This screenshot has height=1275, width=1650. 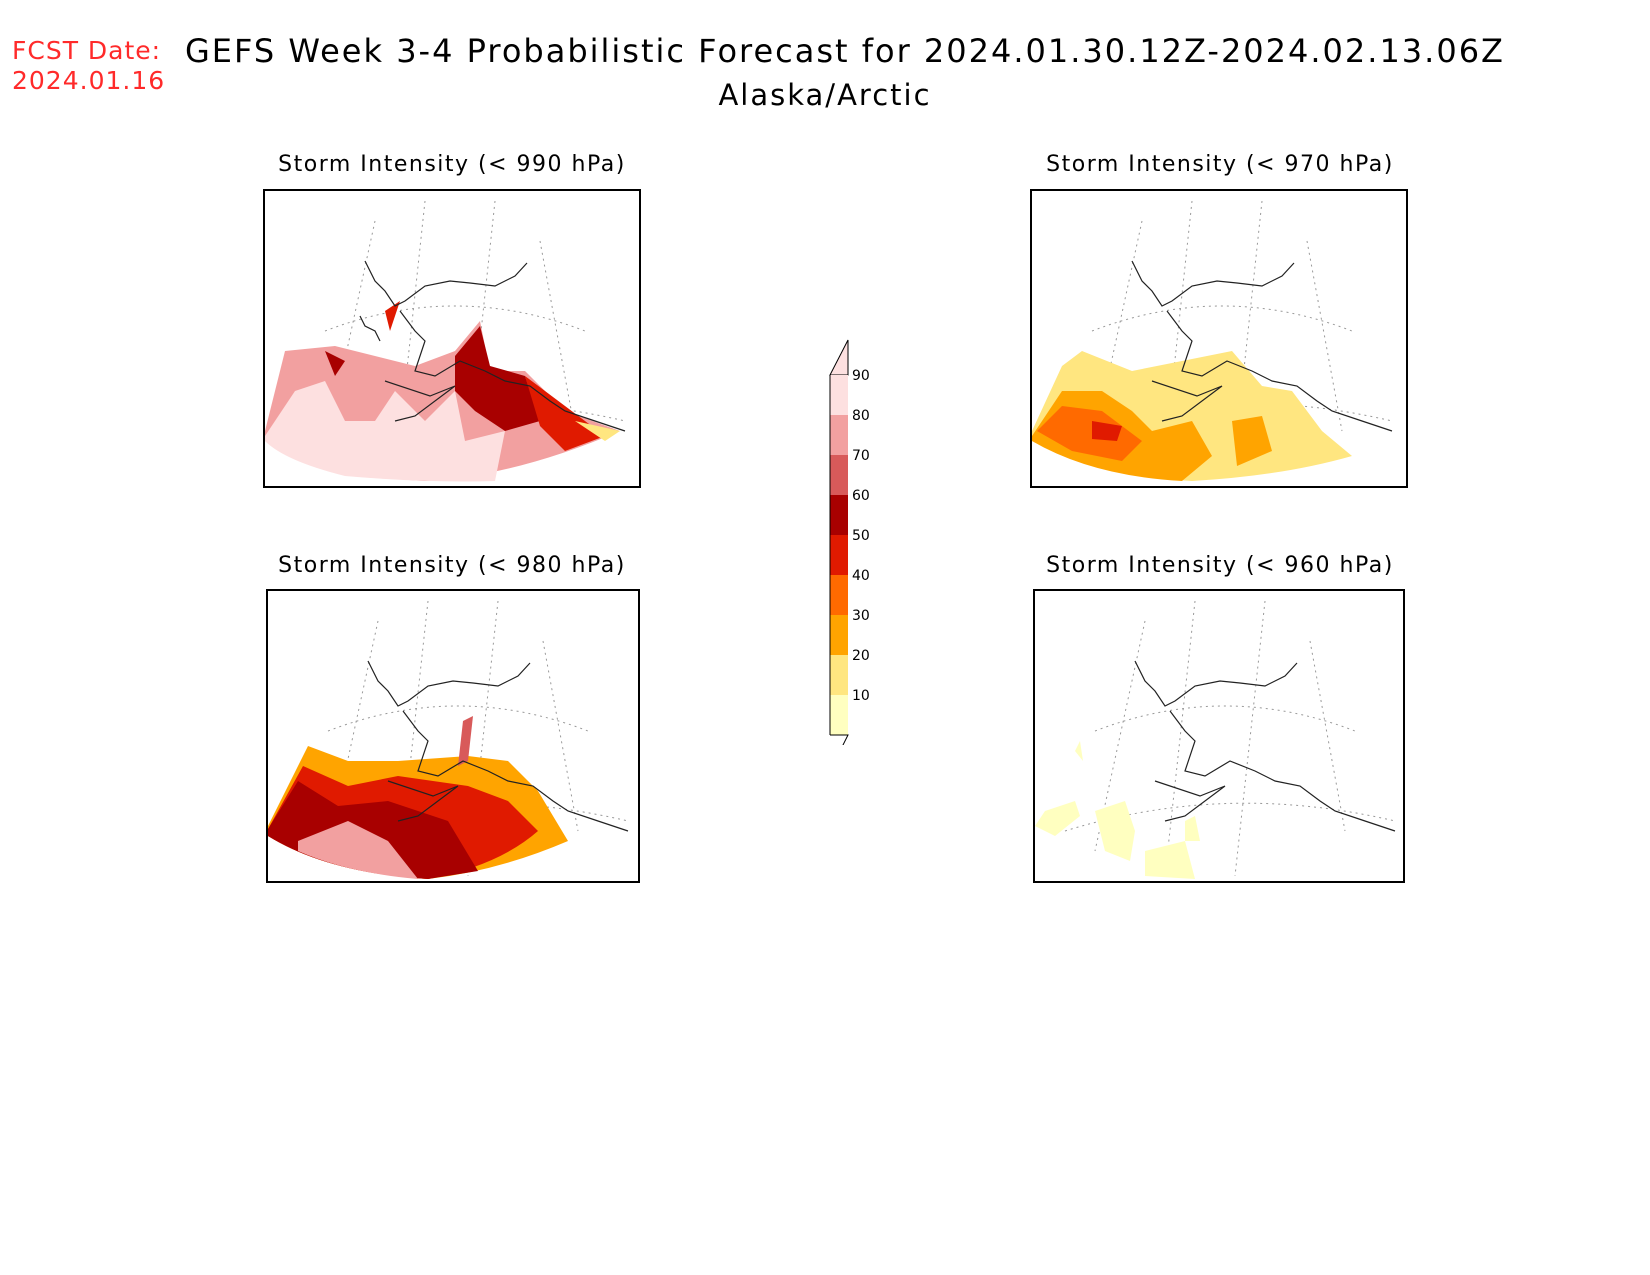 I want to click on legend-label: 30, so click(x=861, y=616).